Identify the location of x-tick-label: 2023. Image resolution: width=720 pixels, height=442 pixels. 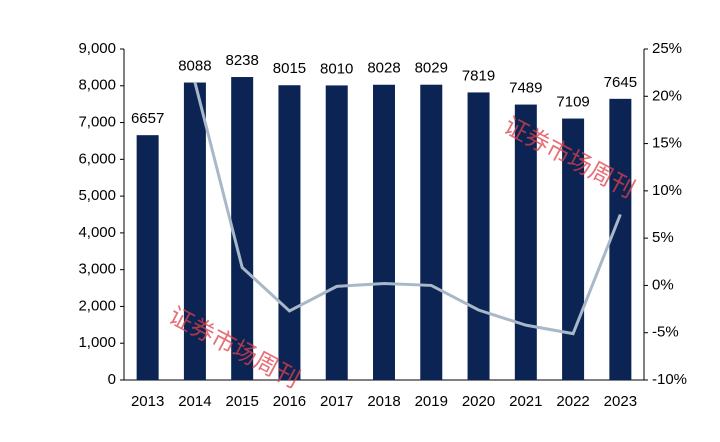
(620, 401).